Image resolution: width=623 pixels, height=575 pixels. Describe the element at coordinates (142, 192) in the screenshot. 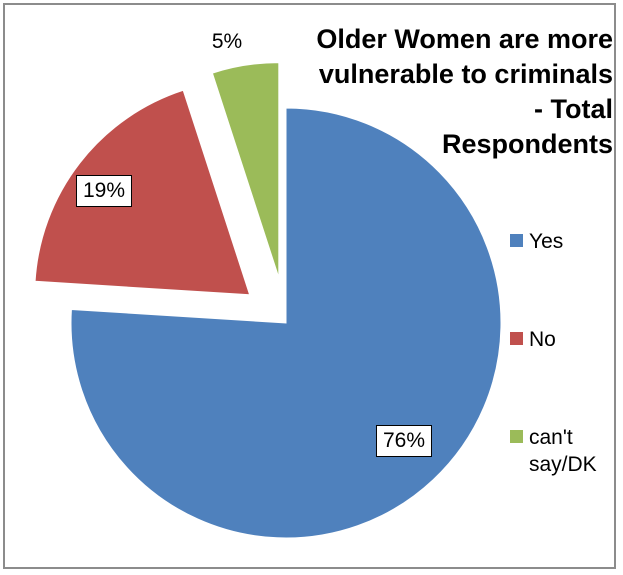

I see `pie-slice-no` at that location.